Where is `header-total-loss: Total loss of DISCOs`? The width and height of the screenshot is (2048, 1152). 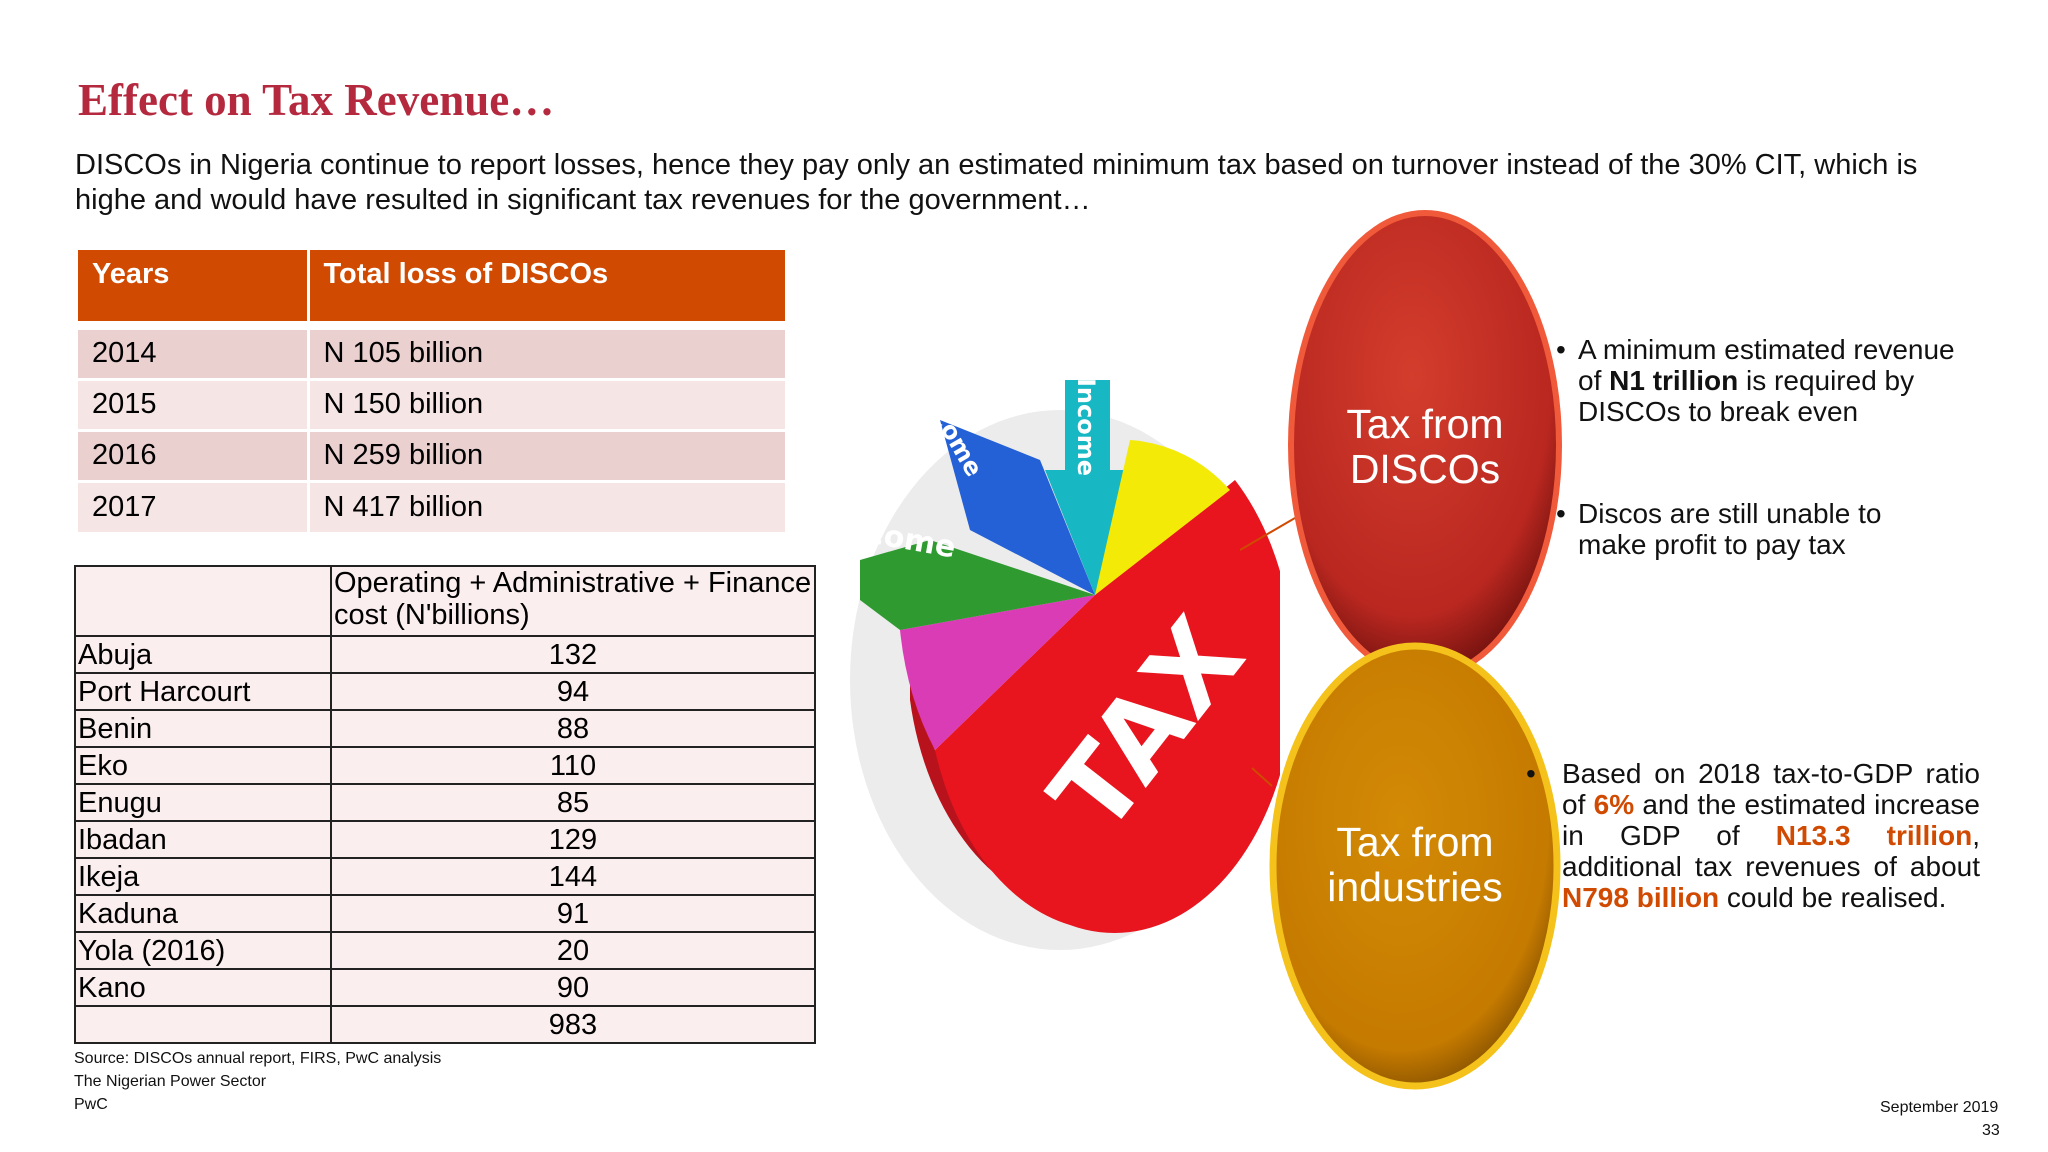 header-total-loss: Total loss of DISCOs is located at coordinates (546, 286).